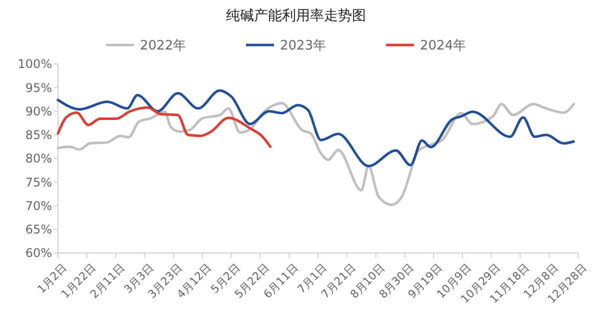  Describe the element at coordinates (38, 87) in the screenshot. I see `y-tick-label: 95%` at that location.